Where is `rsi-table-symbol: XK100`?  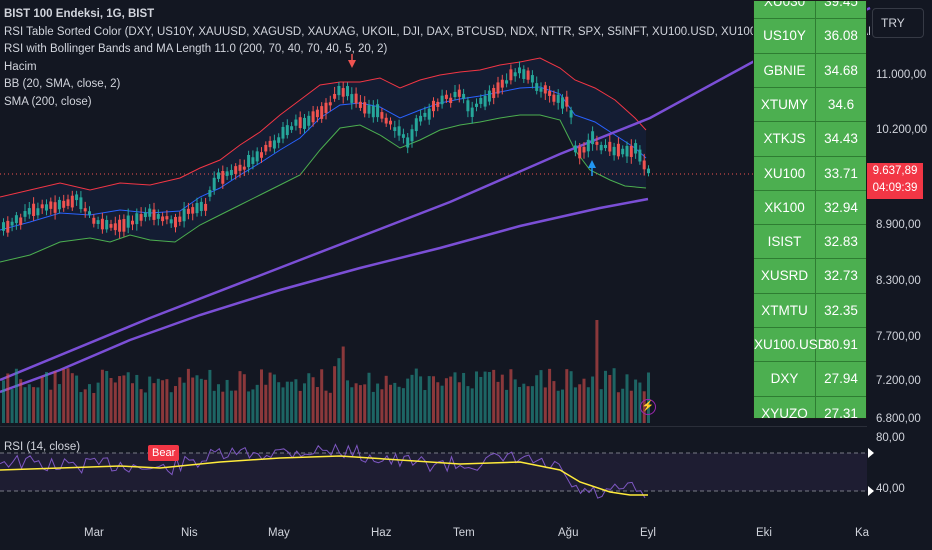 rsi-table-symbol: XK100 is located at coordinates (785, 207).